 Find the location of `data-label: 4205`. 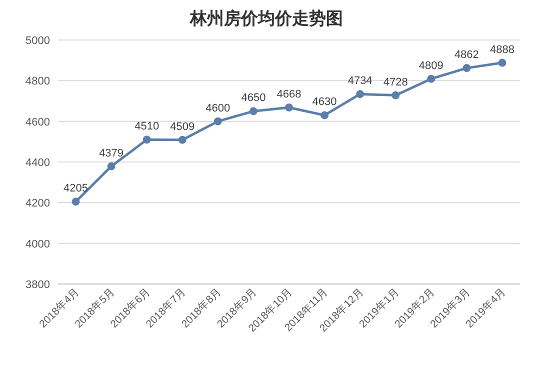

data-label: 4205 is located at coordinates (76, 188).